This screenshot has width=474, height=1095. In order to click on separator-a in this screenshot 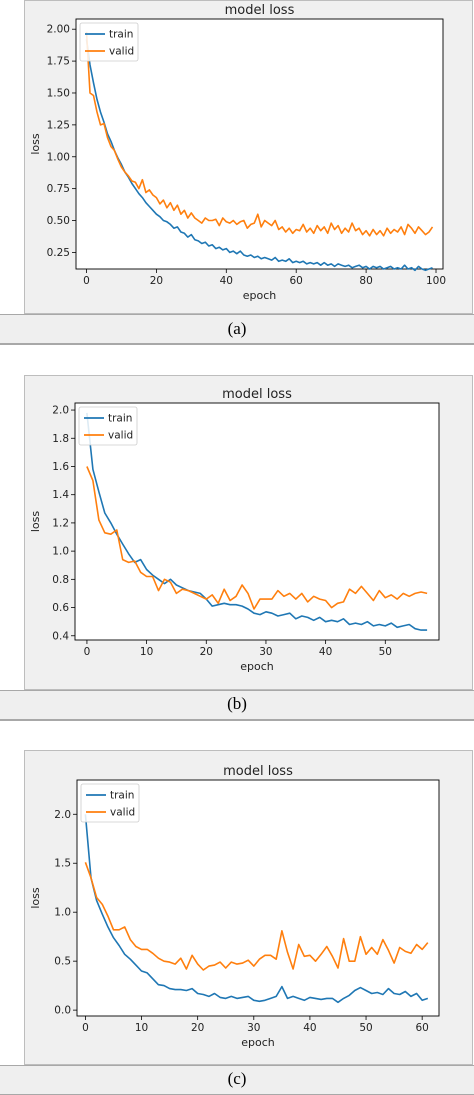, I will do `click(237, 344)`.